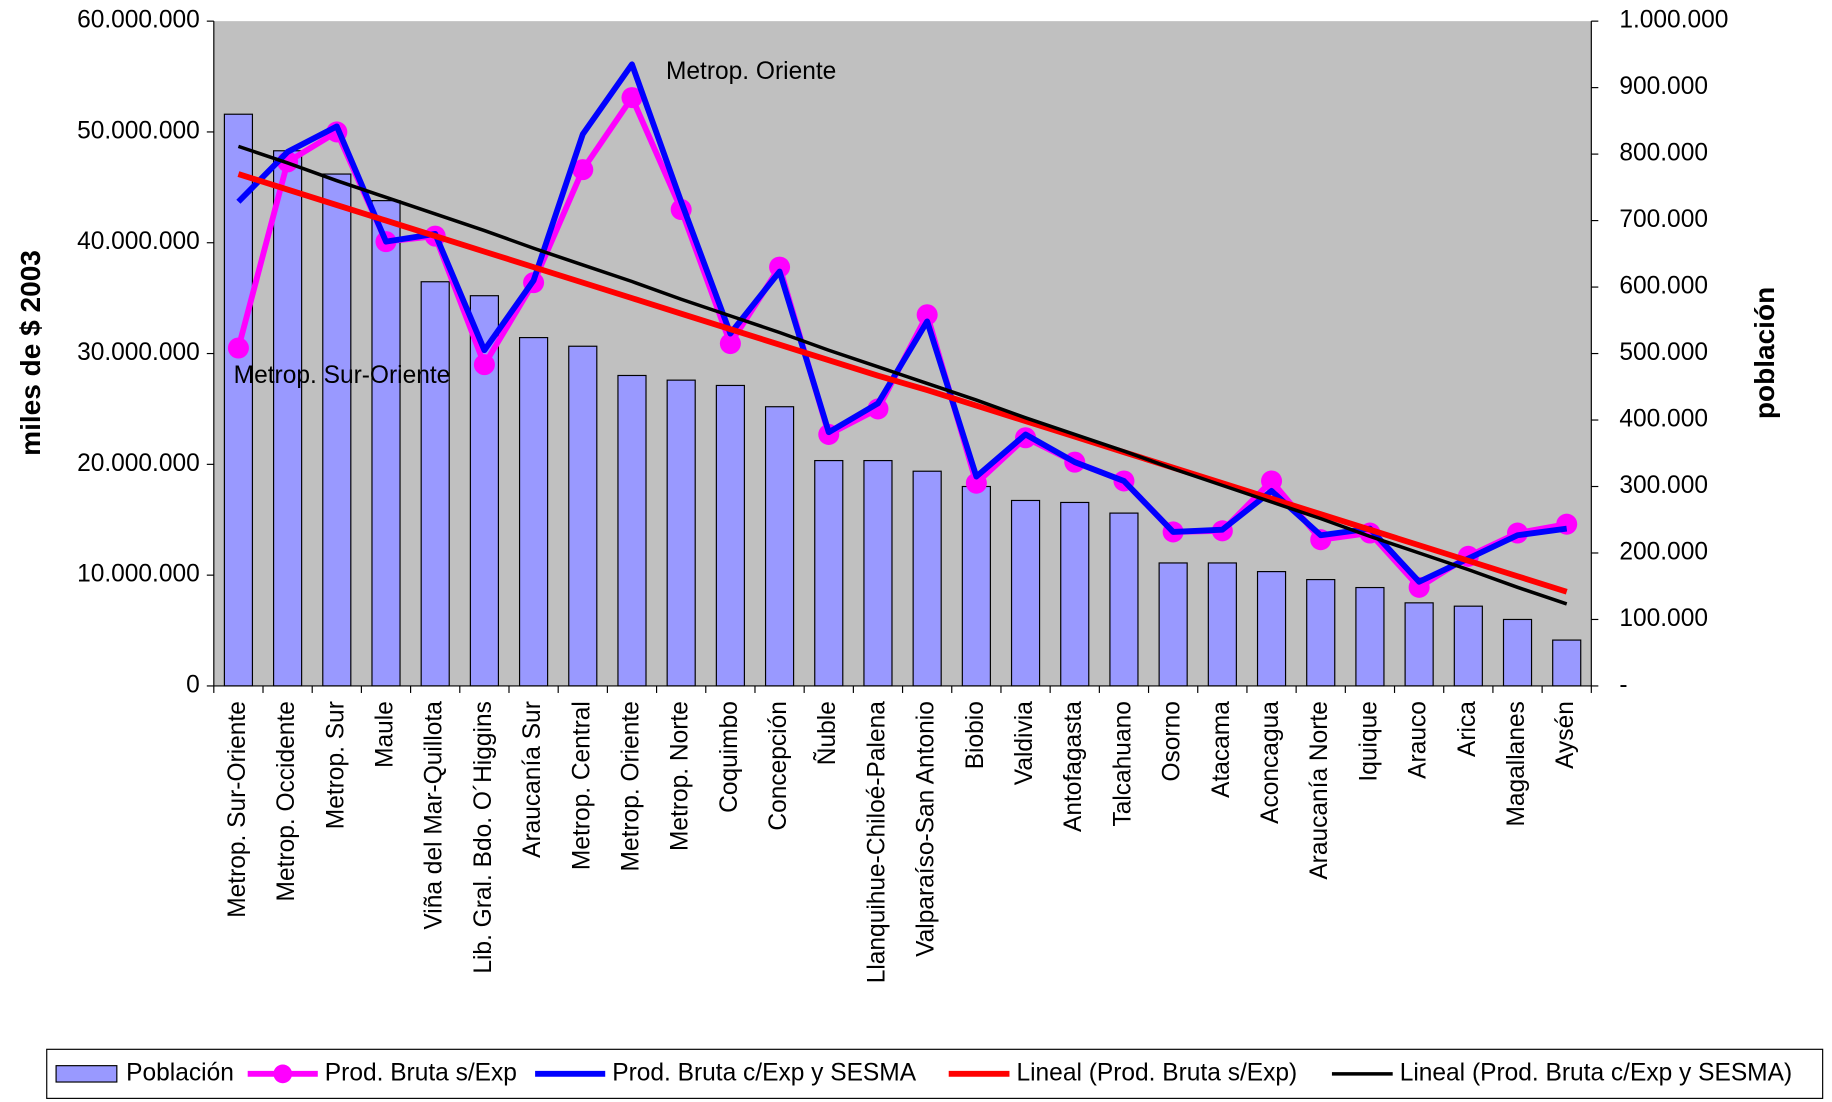  I want to click on y-tick-label: 20.000.000, so click(138, 463).